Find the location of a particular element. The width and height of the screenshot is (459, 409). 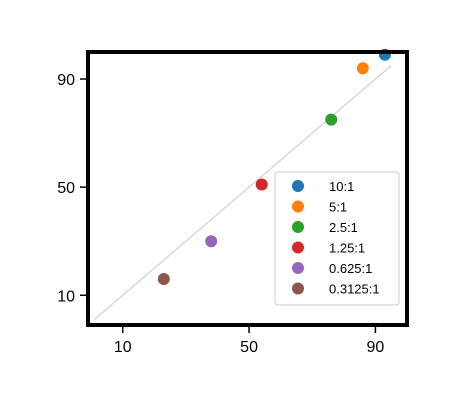

legend: 10:1 5:1 2.5:1 1.25:1 0.625:1 0.3125:1 is located at coordinates (337, 238).